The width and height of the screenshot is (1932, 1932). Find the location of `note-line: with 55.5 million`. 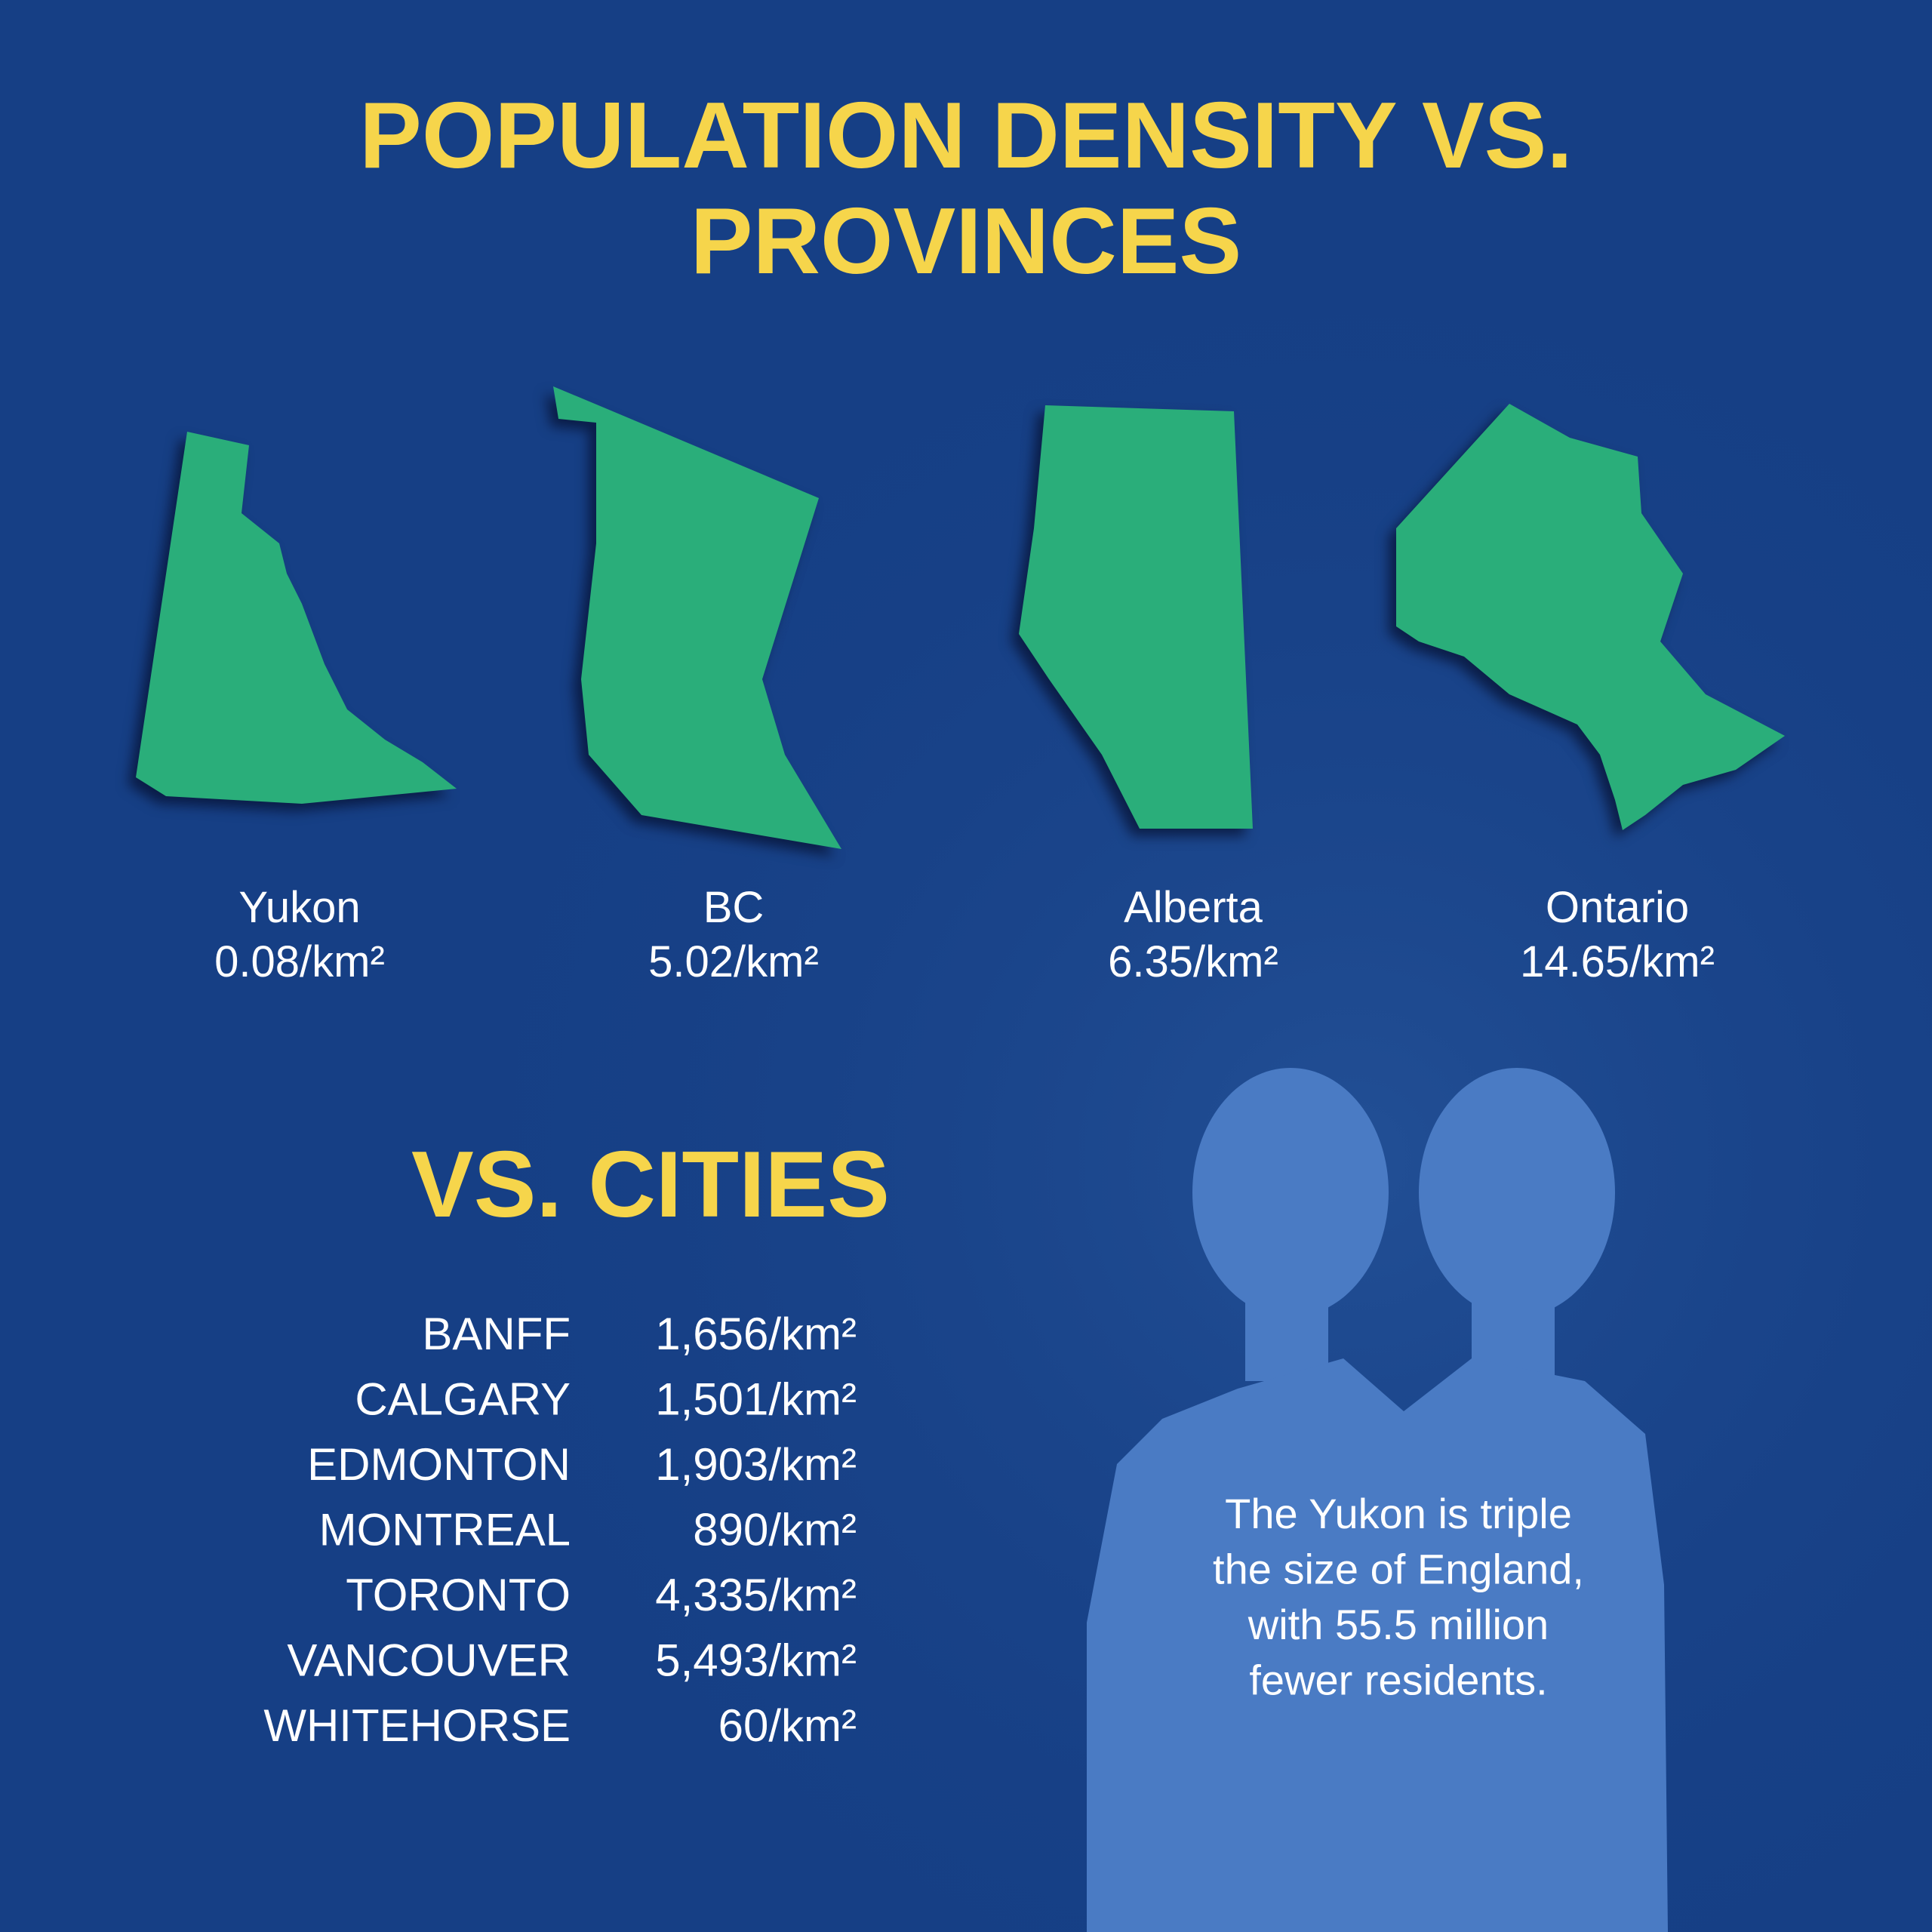

note-line: with 55.5 million is located at coordinates (1398, 1624).